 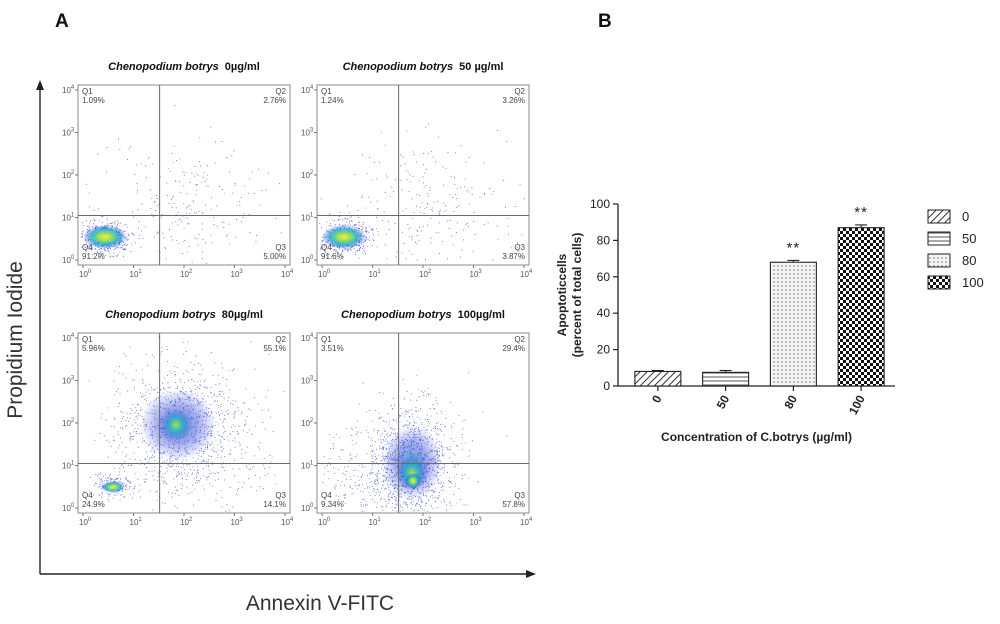 What do you see at coordinates (241, 520) in the screenshot?
I see `x-tick-exponent: 3` at bounding box center [241, 520].